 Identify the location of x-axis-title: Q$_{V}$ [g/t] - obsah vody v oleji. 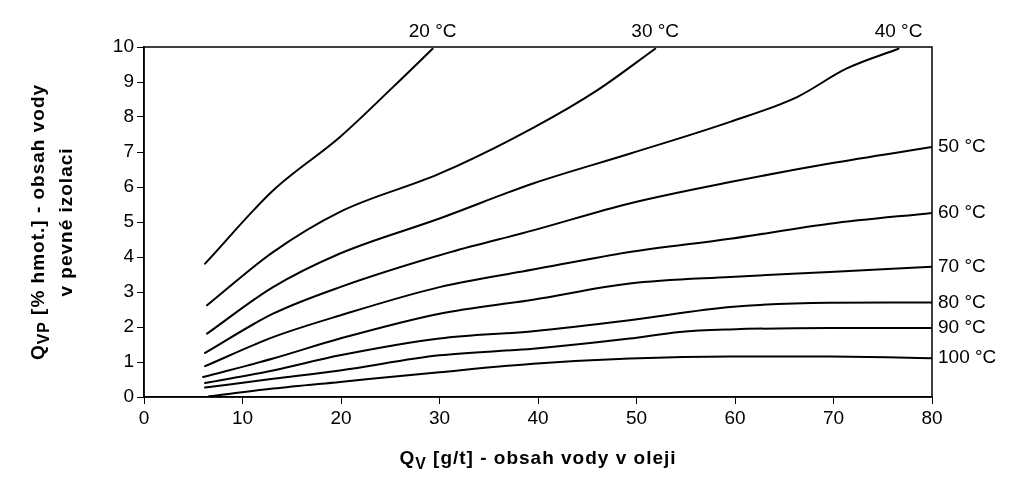
(538, 460).